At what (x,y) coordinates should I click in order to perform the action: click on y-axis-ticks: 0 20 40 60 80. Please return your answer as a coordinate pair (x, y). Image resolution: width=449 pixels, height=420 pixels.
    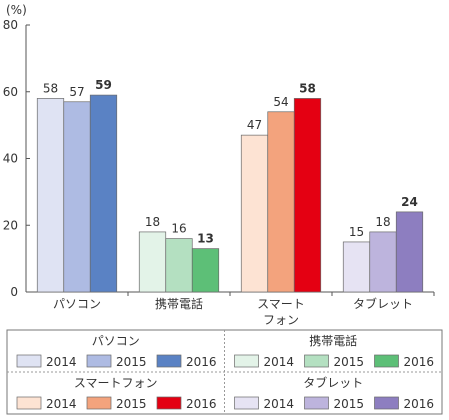
    Looking at the image, I should click on (16, 158).